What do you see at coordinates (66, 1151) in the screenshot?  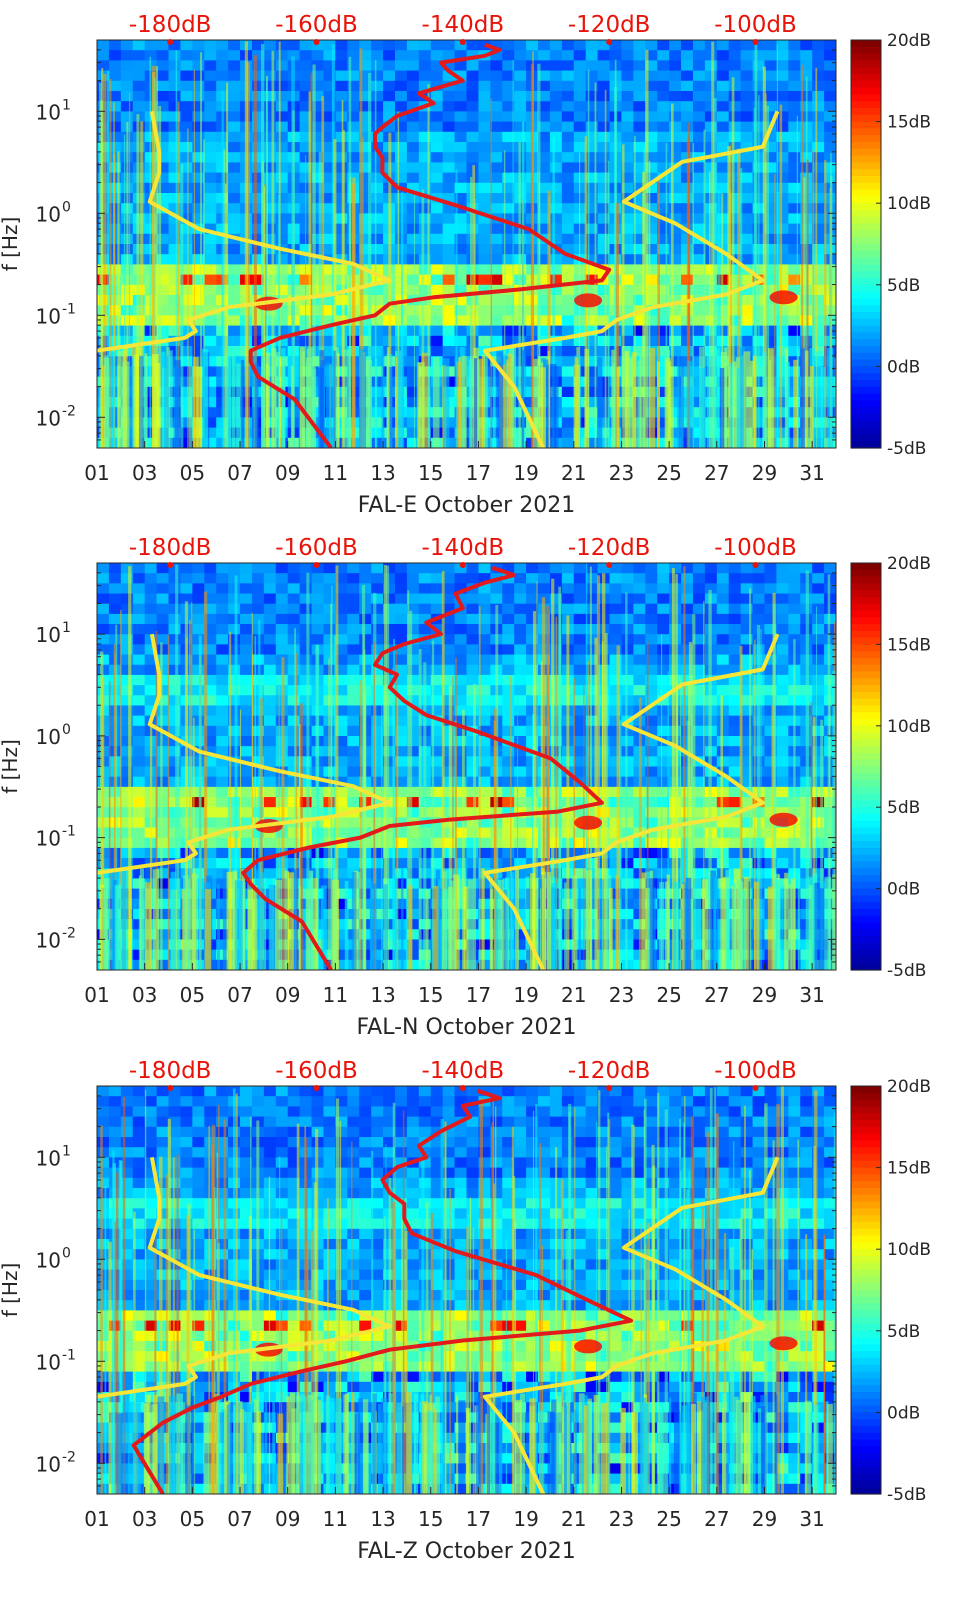 I see `y-tick-exponent: 1` at bounding box center [66, 1151].